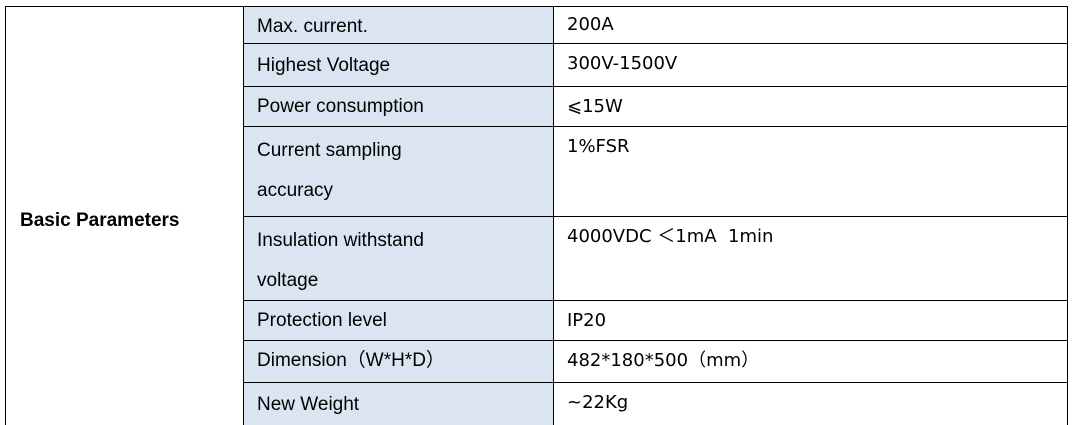  Describe the element at coordinates (329, 170) in the screenshot. I see `param-label: Current sampling accuracy` at that location.